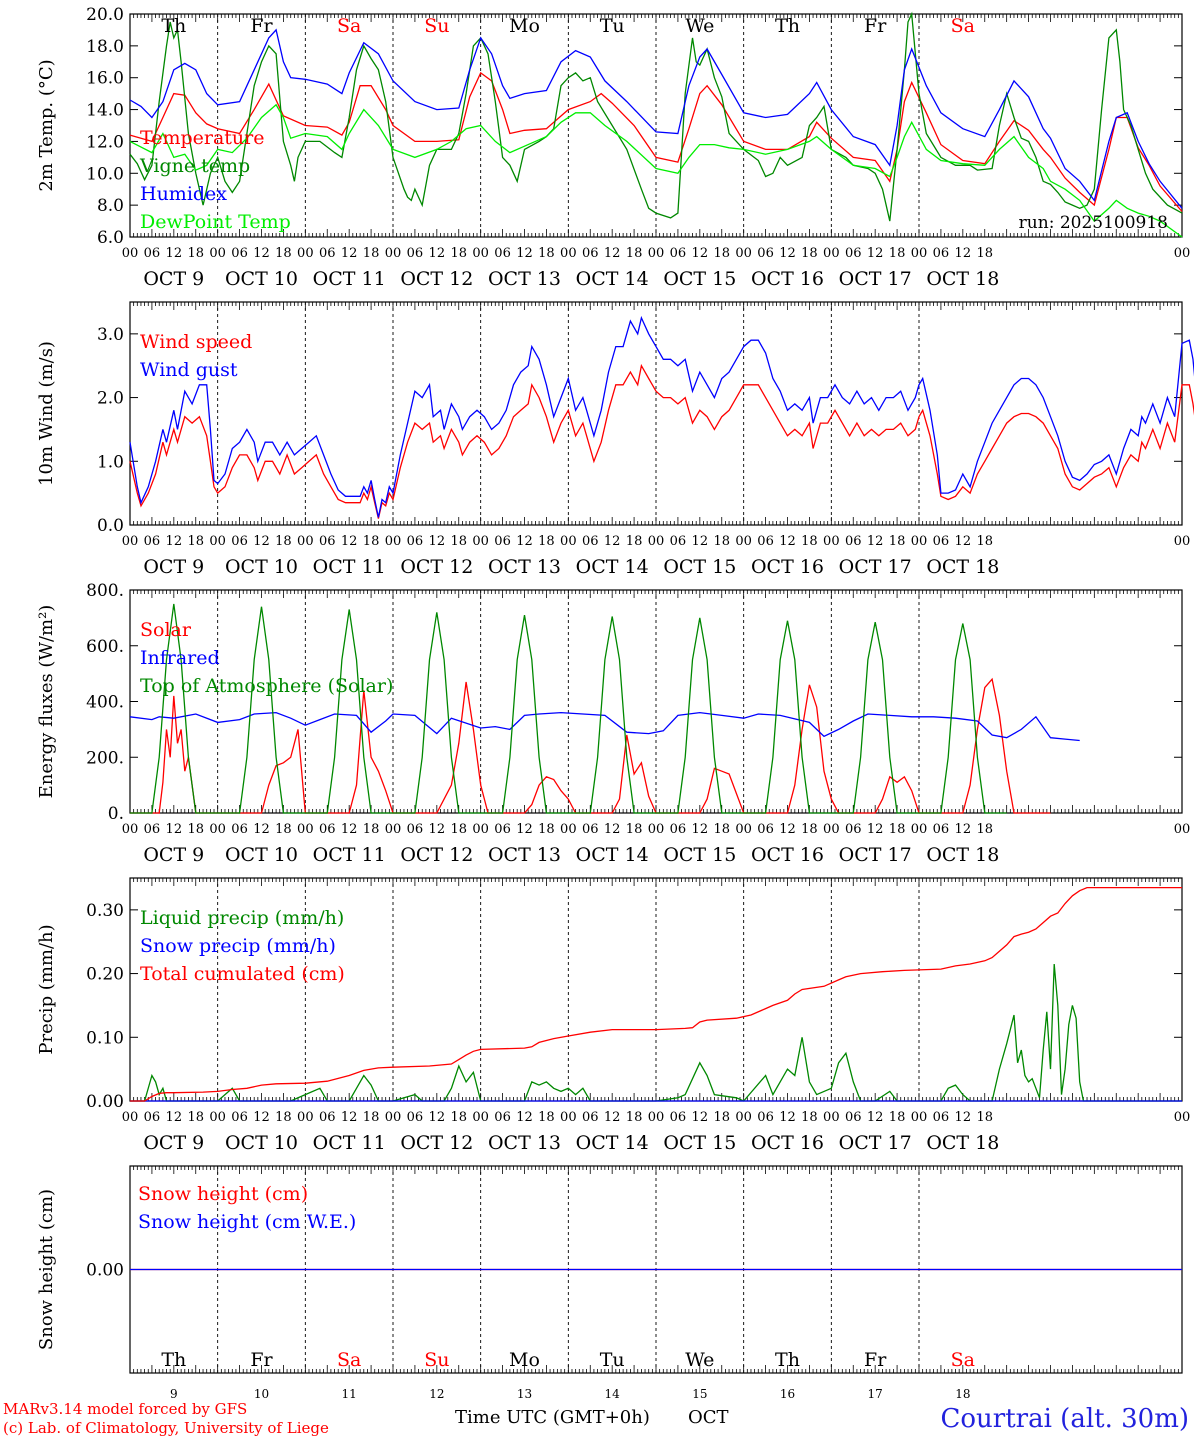  Describe the element at coordinates (524, 567) in the screenshot. I see `date-label: OCT 13` at that location.